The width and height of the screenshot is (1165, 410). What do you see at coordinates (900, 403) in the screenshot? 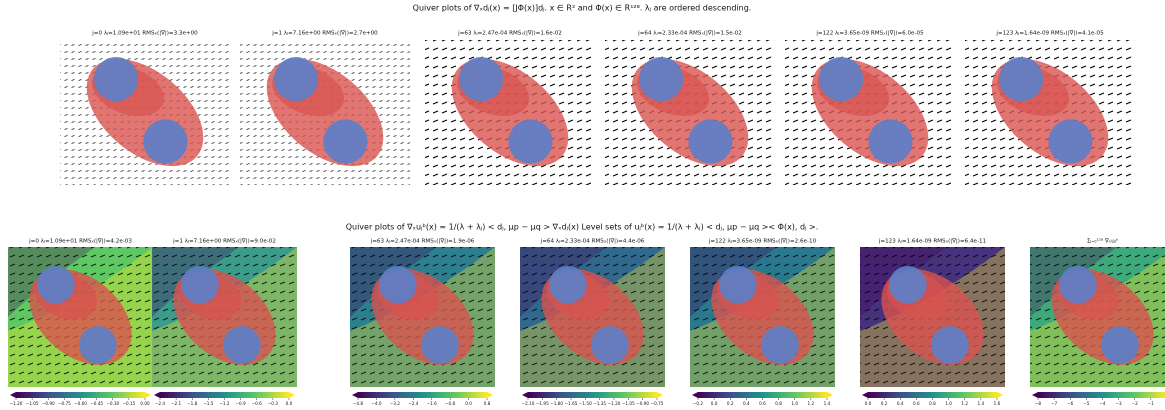
I see `colorbar-label: 0.4` at bounding box center [900, 403].